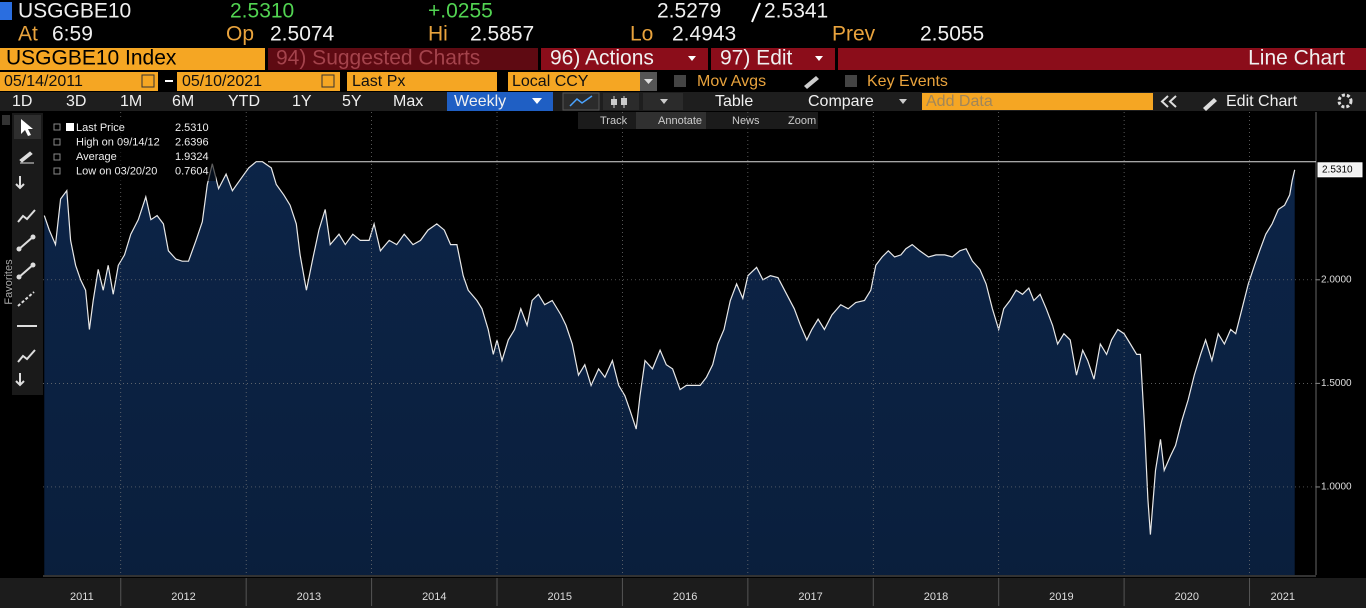 The image size is (1366, 608). What do you see at coordinates (183, 597) in the screenshot?
I see `x-tick-label: 2012` at bounding box center [183, 597].